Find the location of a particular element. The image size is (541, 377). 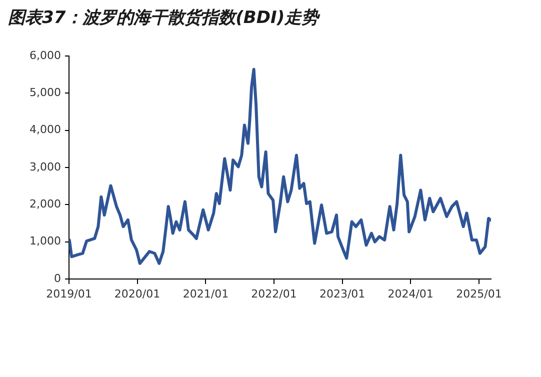

x-tick-label: 2023/01 is located at coordinates (342, 293).